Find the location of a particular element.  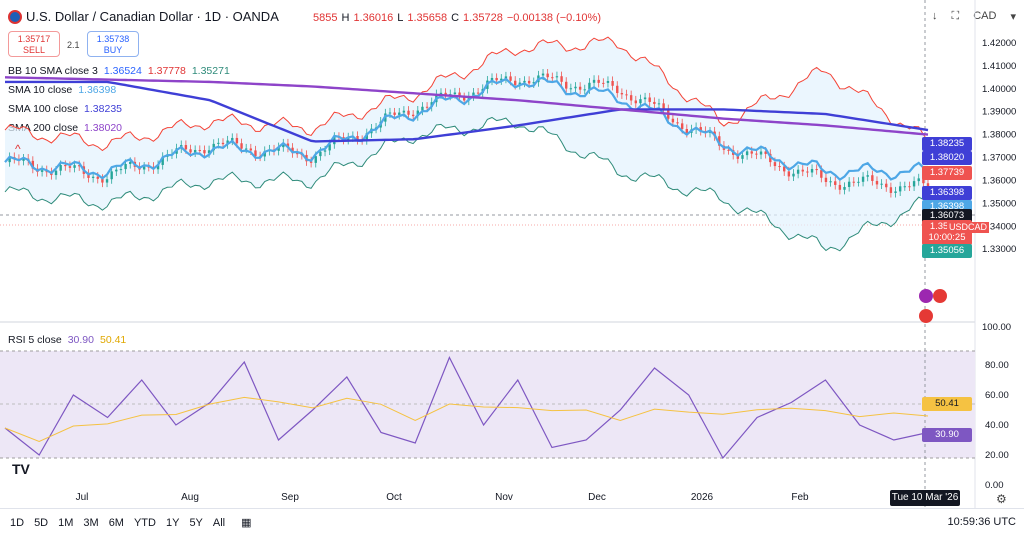

currency-select: CAD is located at coordinates (985, 16).